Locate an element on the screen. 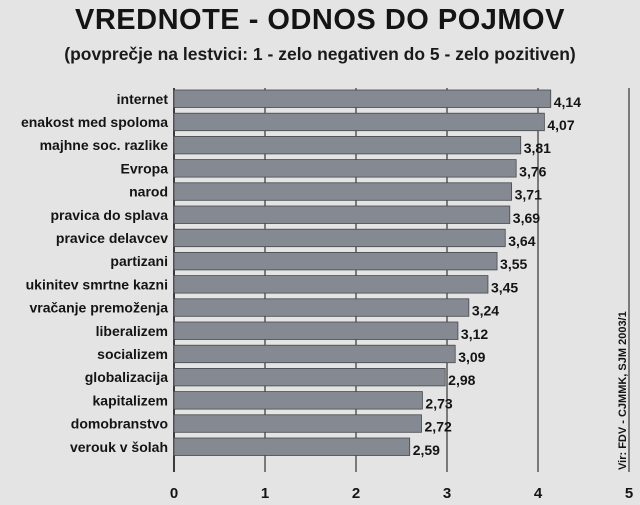 Image resolution: width=640 pixels, height=505 pixels. category-label: ukinitev smrtne kazni is located at coordinates (97, 284).